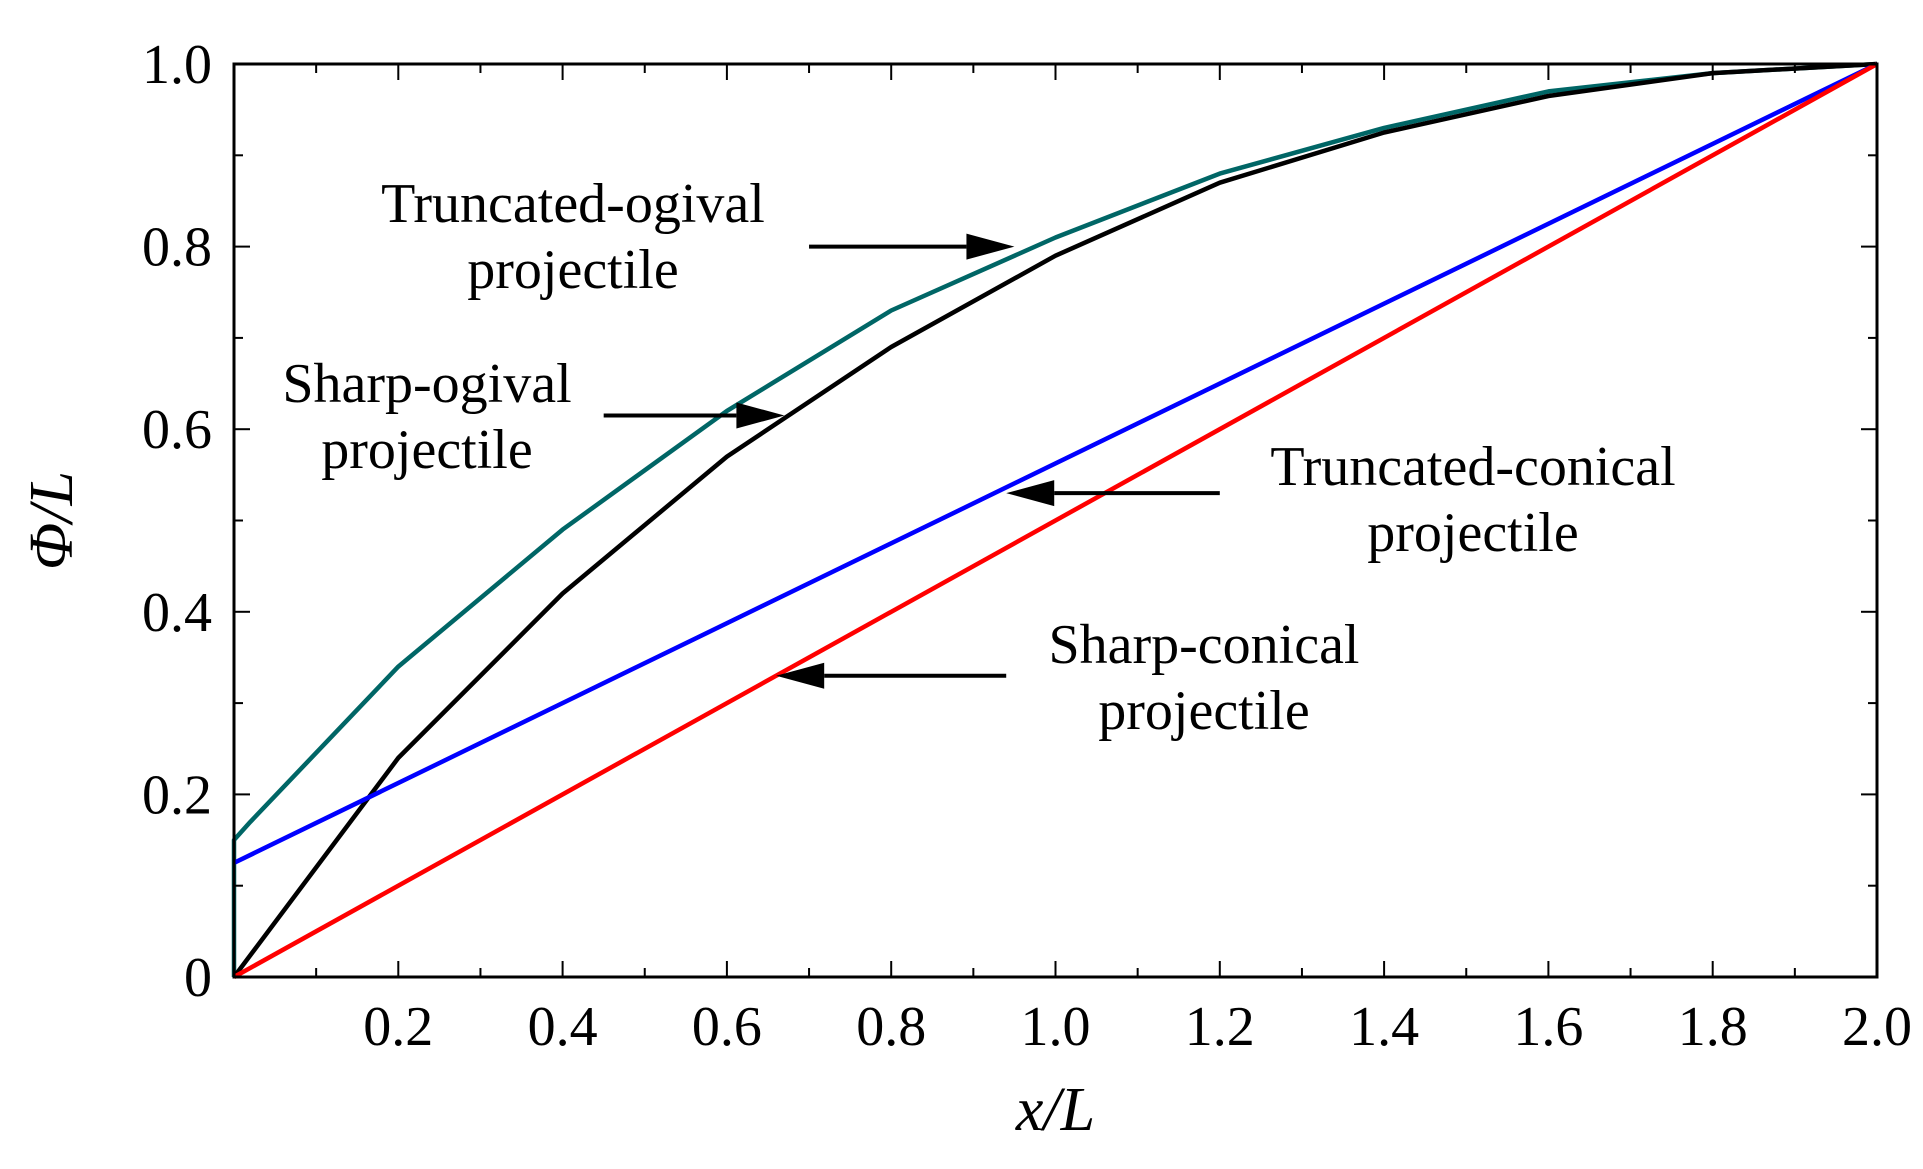  What do you see at coordinates (1137, 1027) in the screenshot?
I see `x-tick-labels: 0.2 0.4 0.6 0.8 1.0 1.2 1.4 1.6 1.8 2.0` at bounding box center [1137, 1027].